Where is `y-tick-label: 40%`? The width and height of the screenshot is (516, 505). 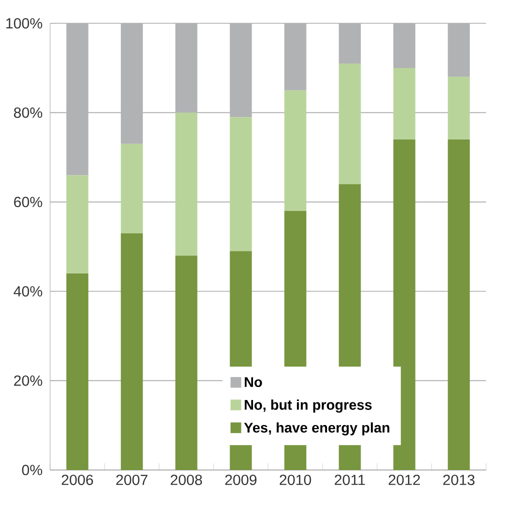 y-tick-label: 40% is located at coordinates (28, 291).